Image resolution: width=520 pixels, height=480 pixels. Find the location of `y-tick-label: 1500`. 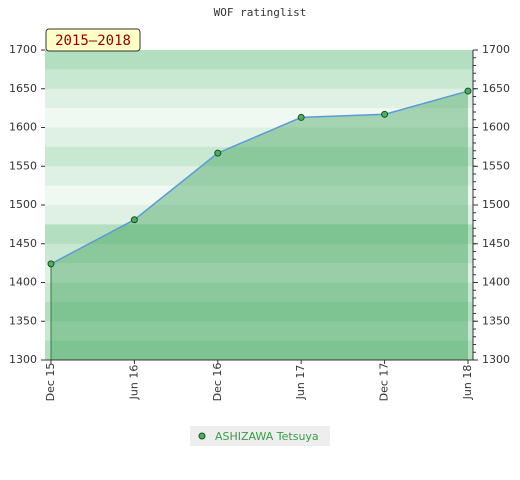

y-tick-label: 1500 is located at coordinates (23, 204).